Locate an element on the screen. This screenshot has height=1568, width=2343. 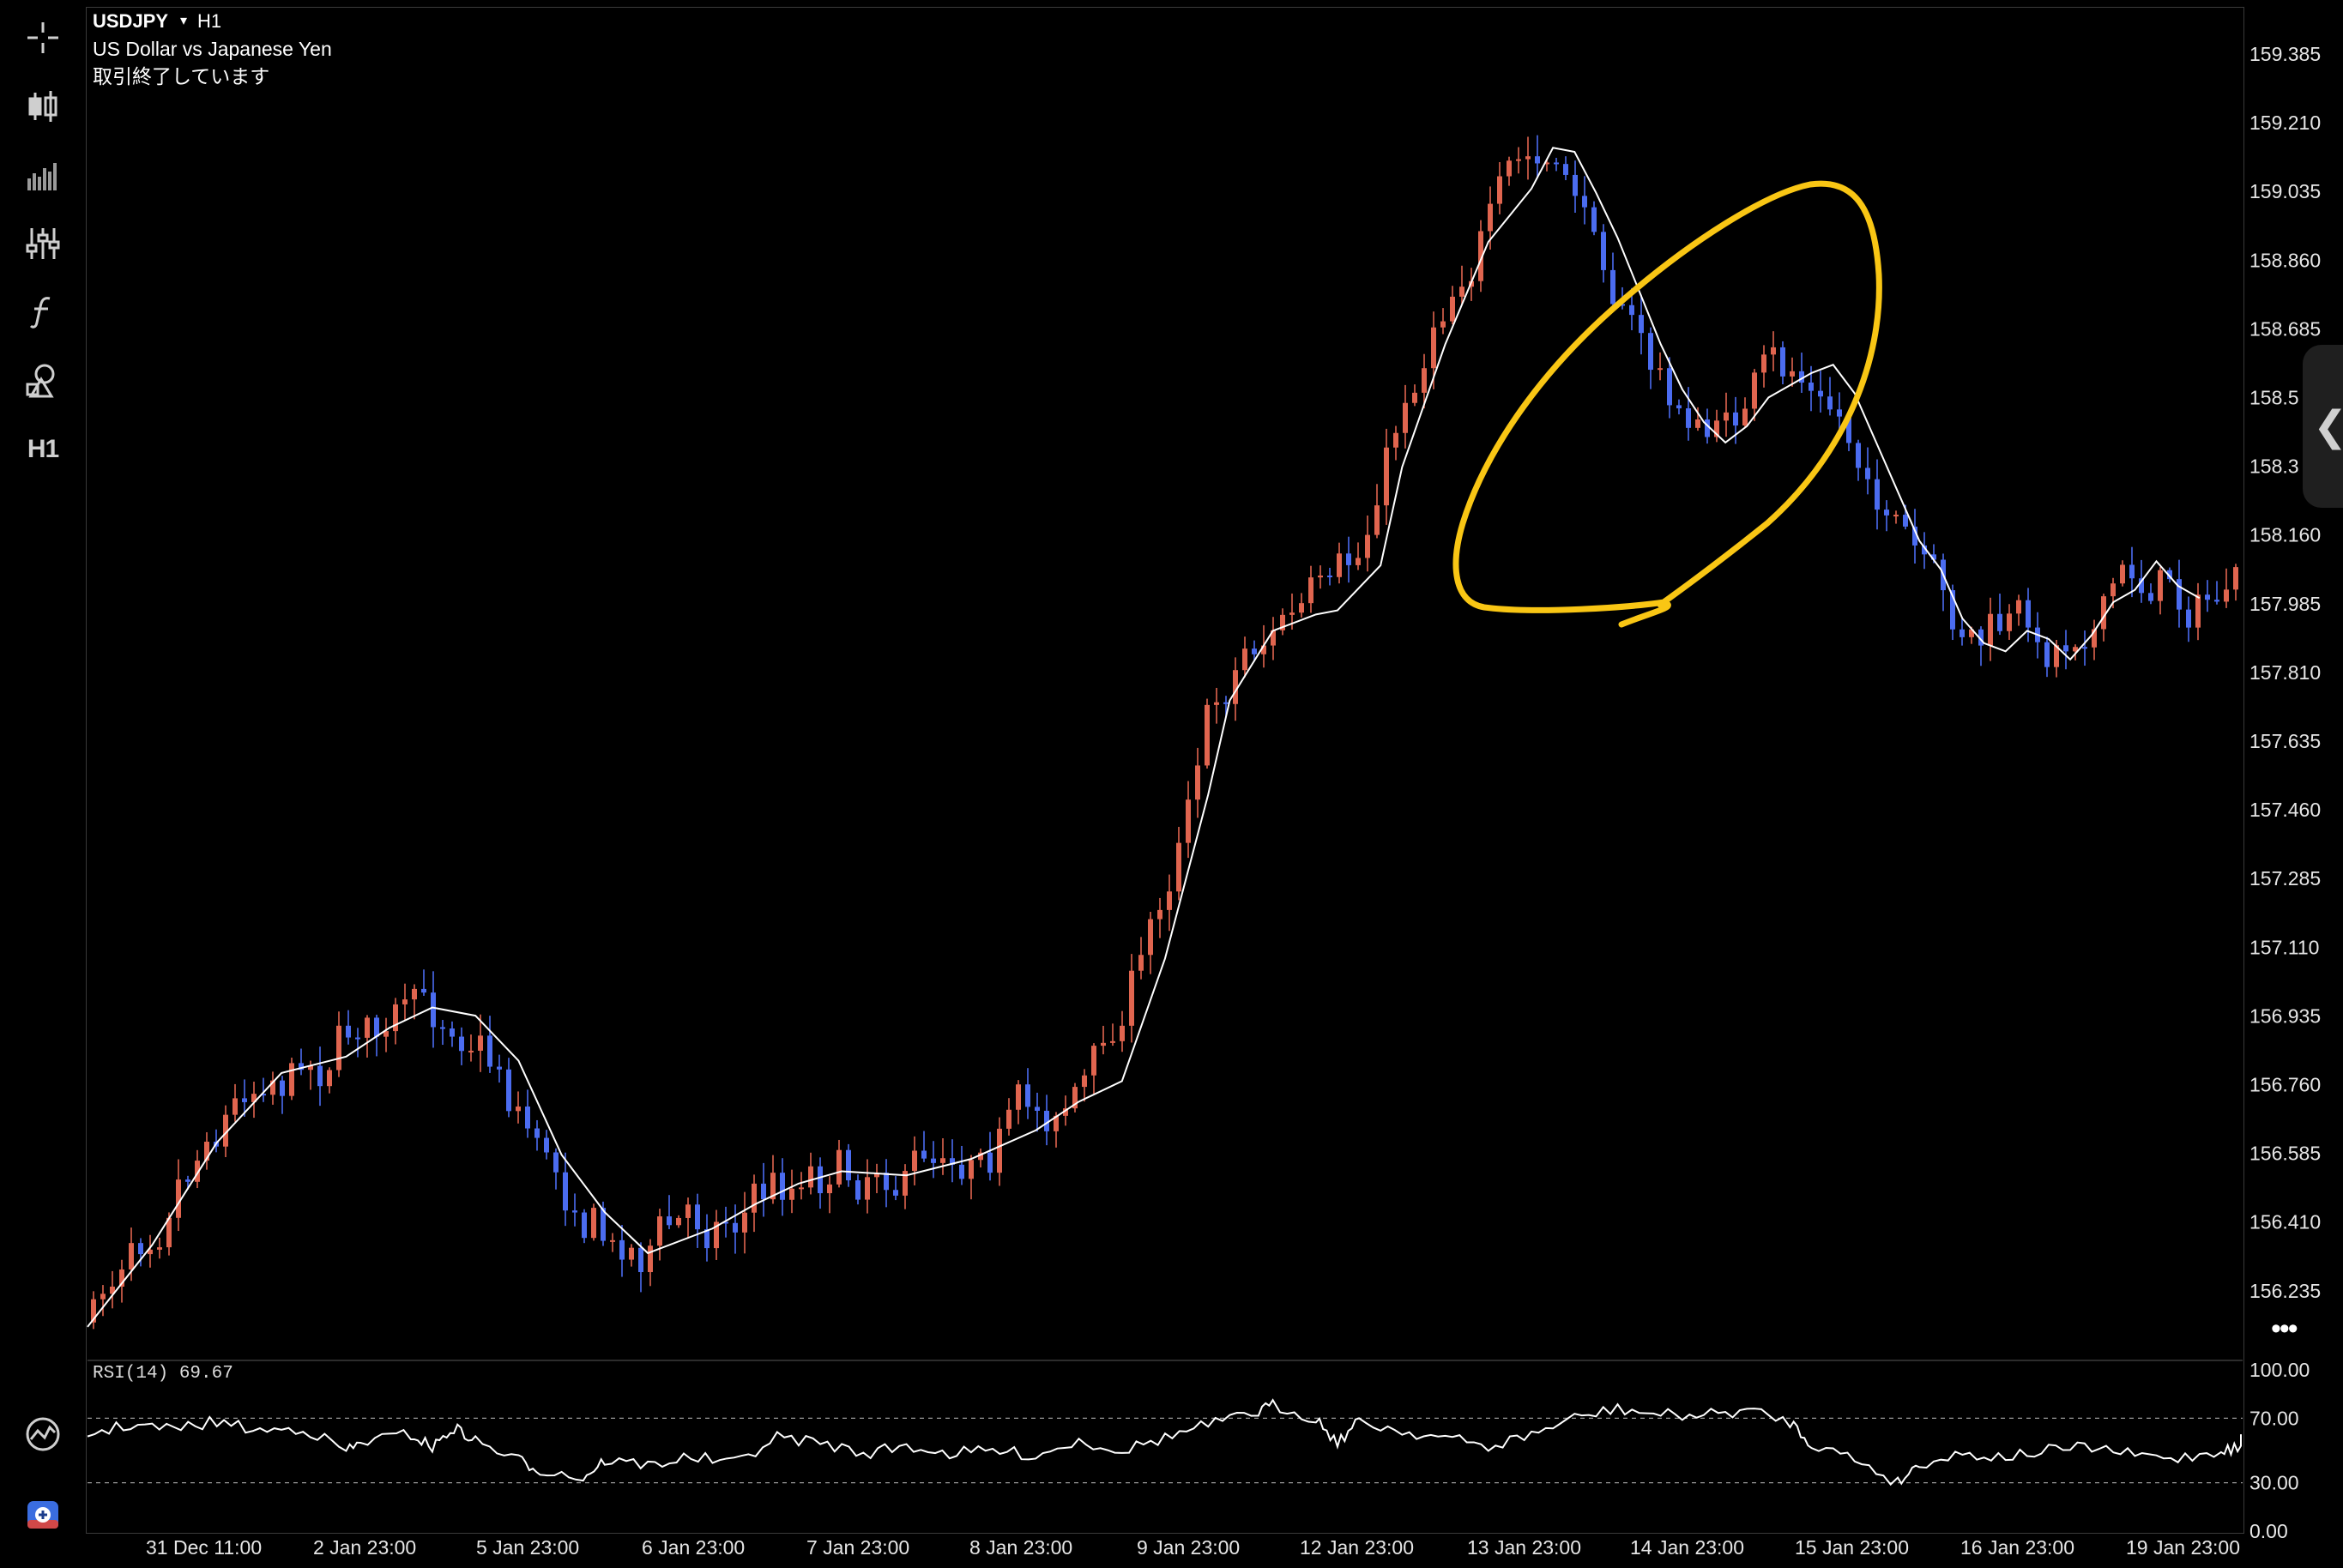
price-axis-label: 158.860 is located at coordinates (2285, 260).